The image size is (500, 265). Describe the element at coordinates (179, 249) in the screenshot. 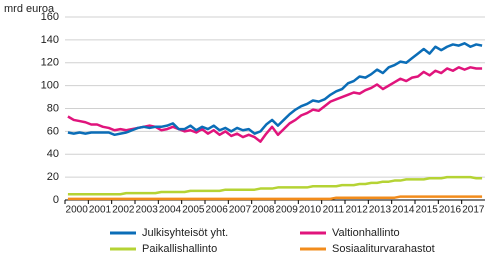

I see `legend-label: Paikallishallinto` at that location.